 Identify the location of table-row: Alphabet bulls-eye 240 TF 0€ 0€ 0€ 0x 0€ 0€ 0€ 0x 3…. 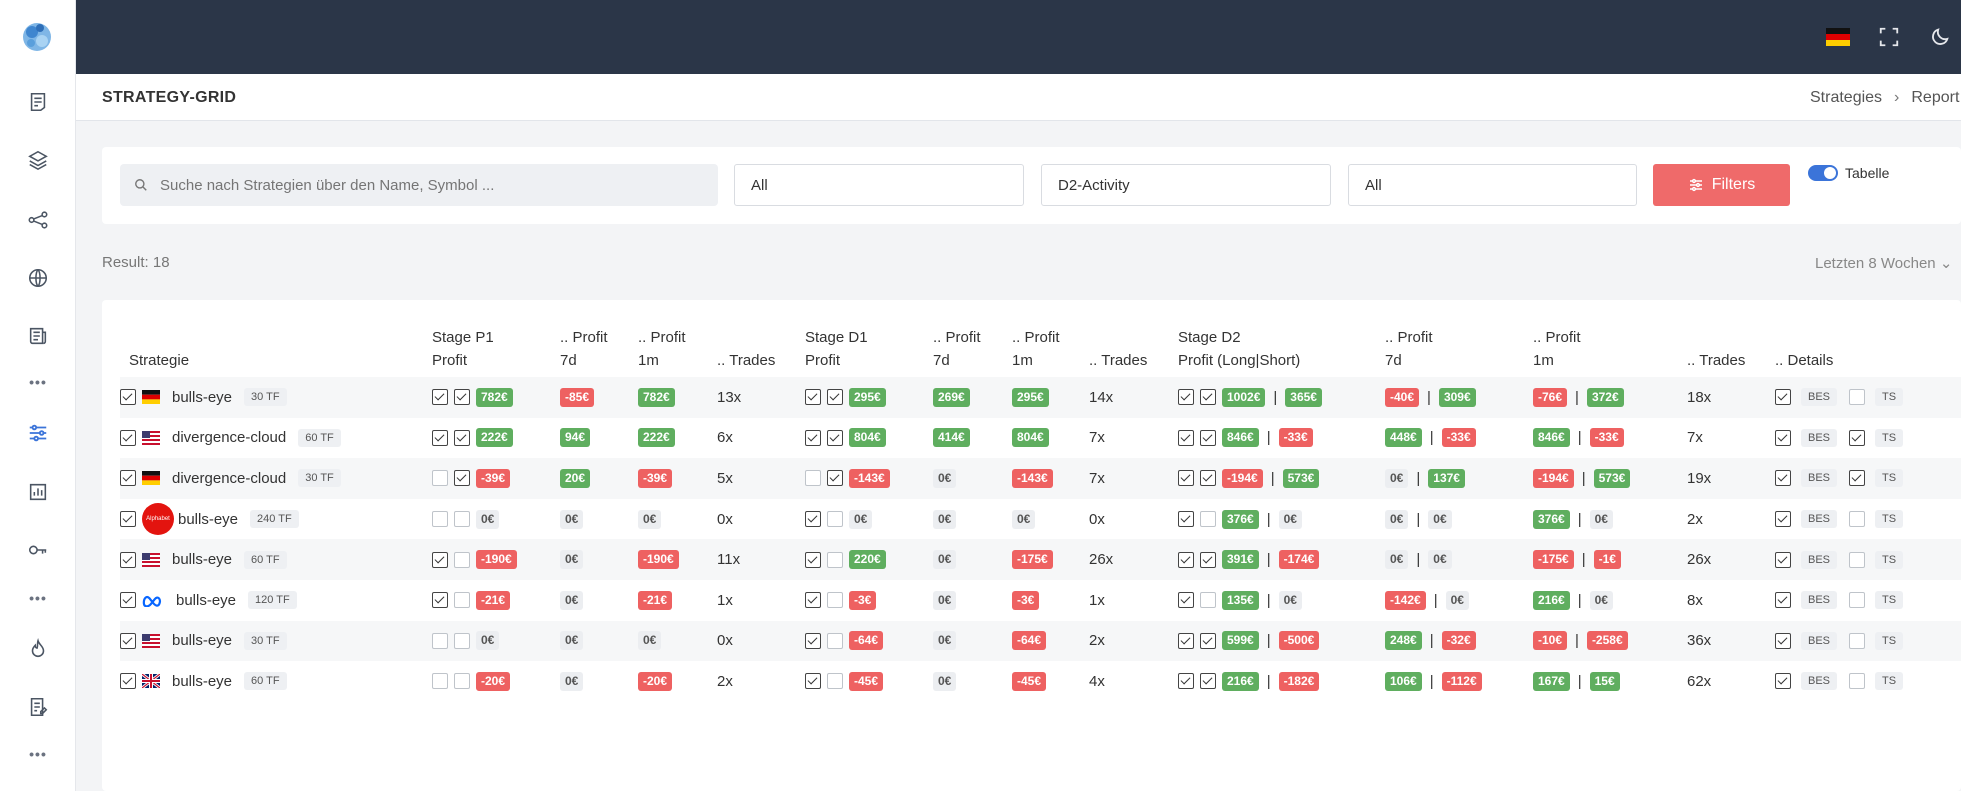
(1040, 519).